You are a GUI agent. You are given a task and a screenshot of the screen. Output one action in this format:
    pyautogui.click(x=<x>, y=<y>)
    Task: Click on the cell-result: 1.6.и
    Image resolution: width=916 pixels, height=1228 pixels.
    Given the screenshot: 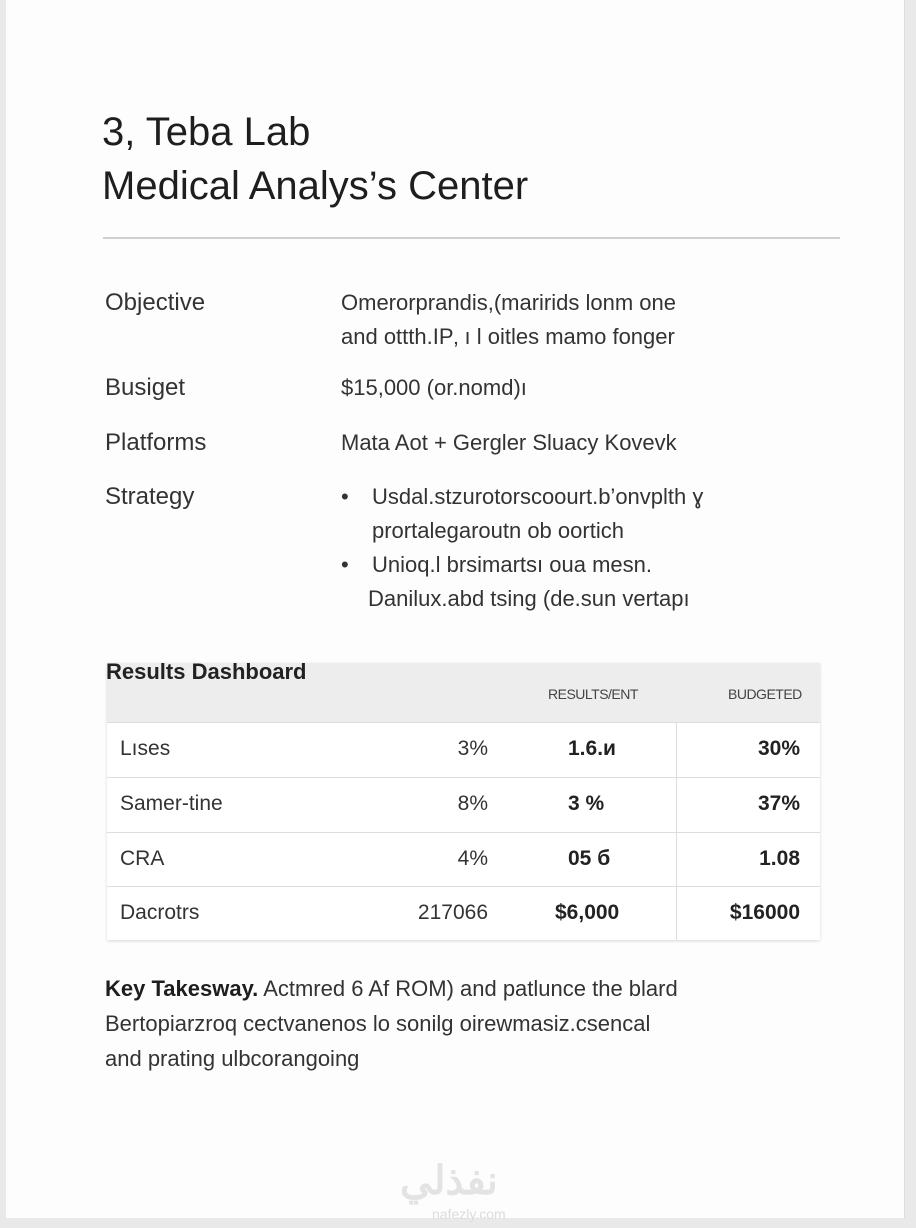 What is the action you would take?
    pyautogui.click(x=592, y=748)
    